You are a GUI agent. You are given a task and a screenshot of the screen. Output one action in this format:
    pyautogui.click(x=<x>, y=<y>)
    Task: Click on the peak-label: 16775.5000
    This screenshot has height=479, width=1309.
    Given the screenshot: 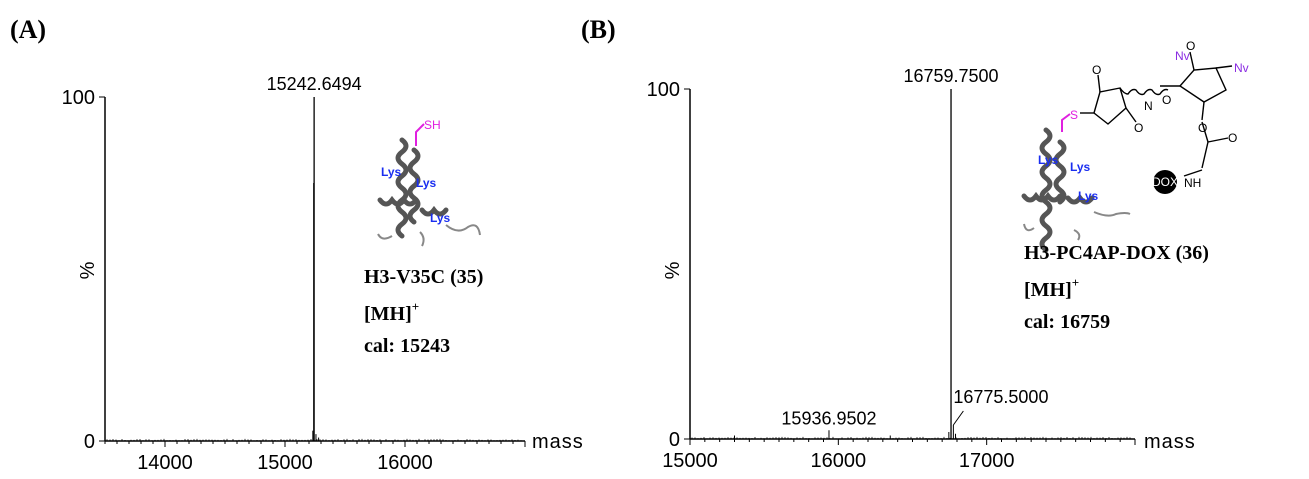 What is the action you would take?
    pyautogui.click(x=1000, y=397)
    